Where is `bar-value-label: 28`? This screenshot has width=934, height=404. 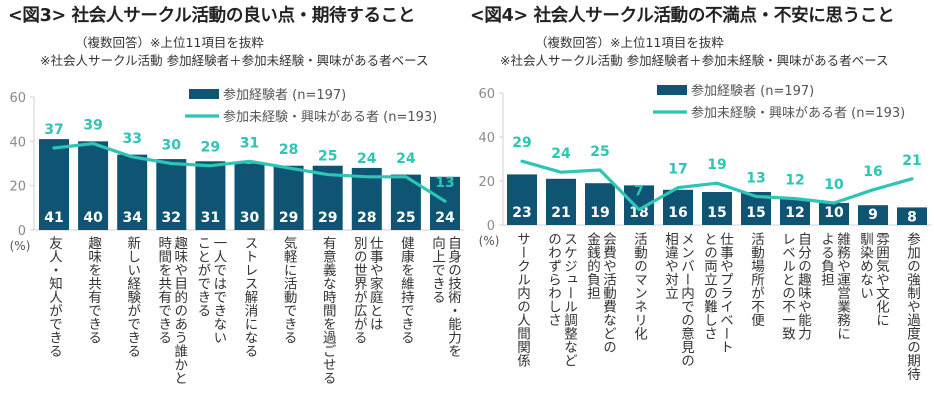 bar-value-label: 28 is located at coordinates (366, 218).